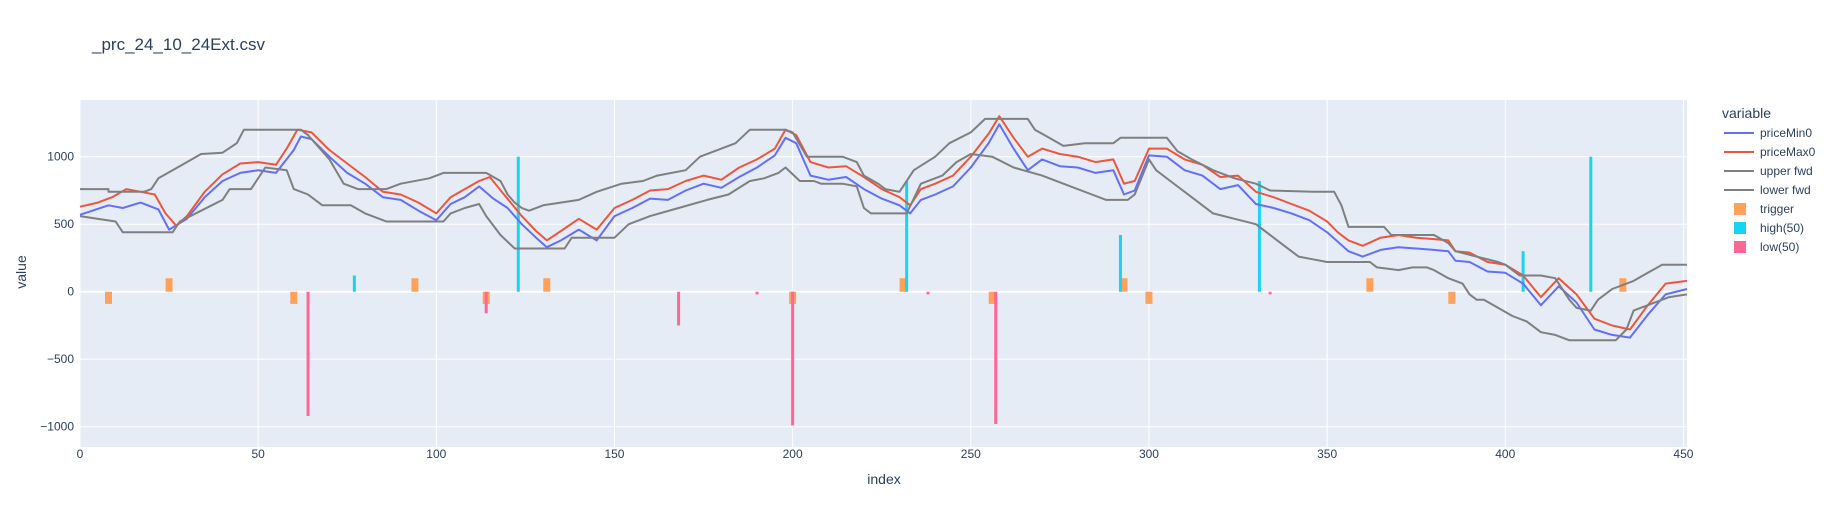 This screenshot has height=525, width=1832. Describe the element at coordinates (1779, 247) in the screenshot. I see `legend-label: low(50)` at that location.